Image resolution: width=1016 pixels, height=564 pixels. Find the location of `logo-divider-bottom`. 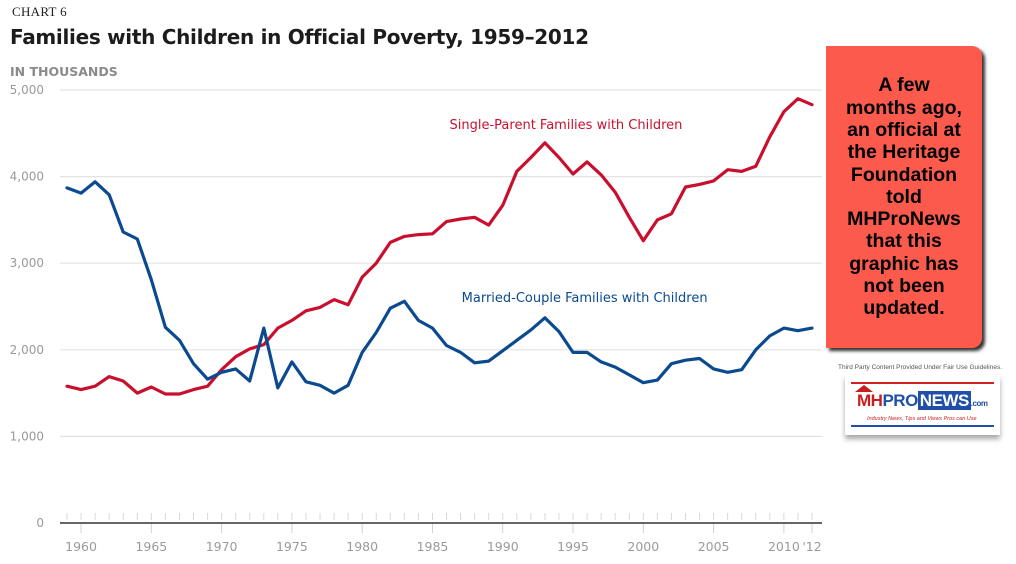

logo-divider-bottom is located at coordinates (922, 426).